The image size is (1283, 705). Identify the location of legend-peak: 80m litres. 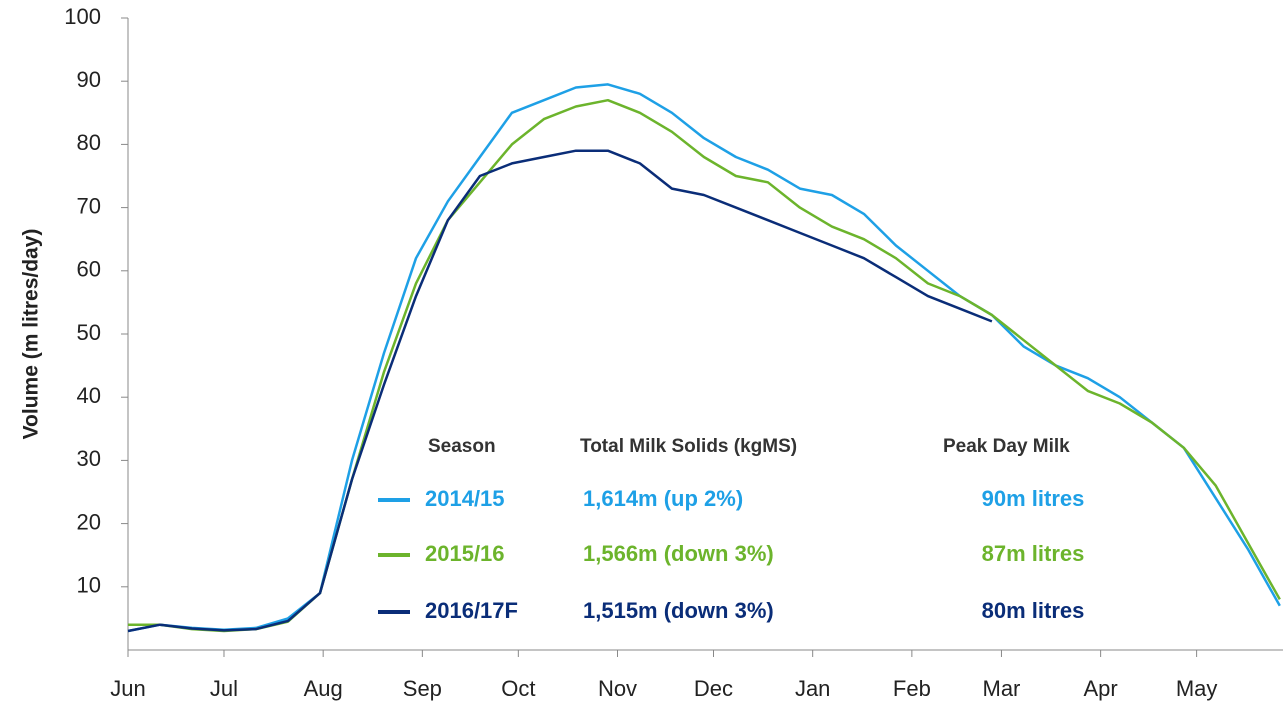
(1033, 610).